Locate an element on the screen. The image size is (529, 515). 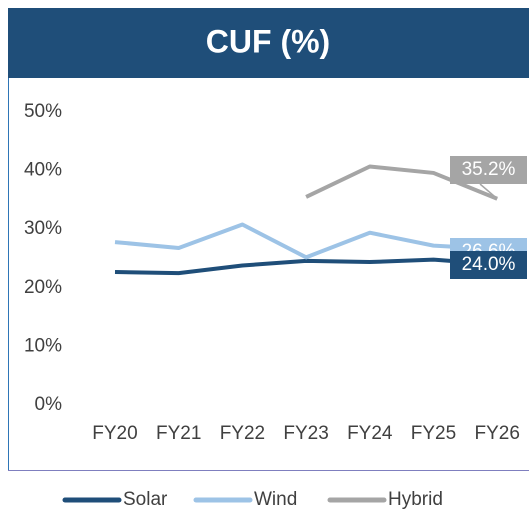
legend-label: Solar is located at coordinates (145, 499).